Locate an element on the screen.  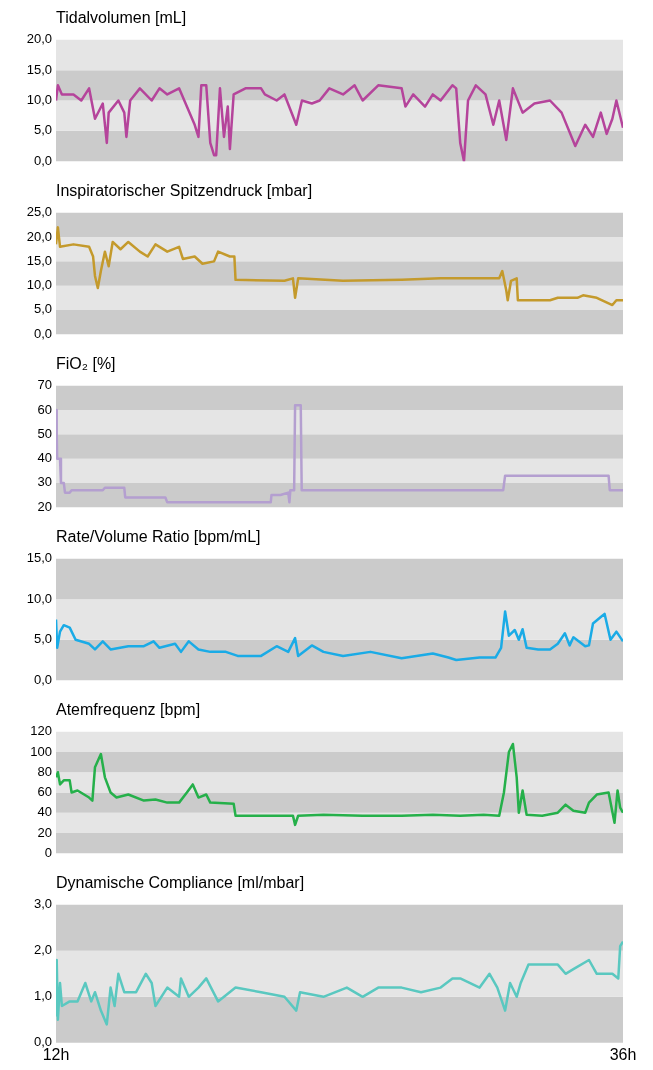
x-tick-label: 36h is located at coordinates (623, 1054).